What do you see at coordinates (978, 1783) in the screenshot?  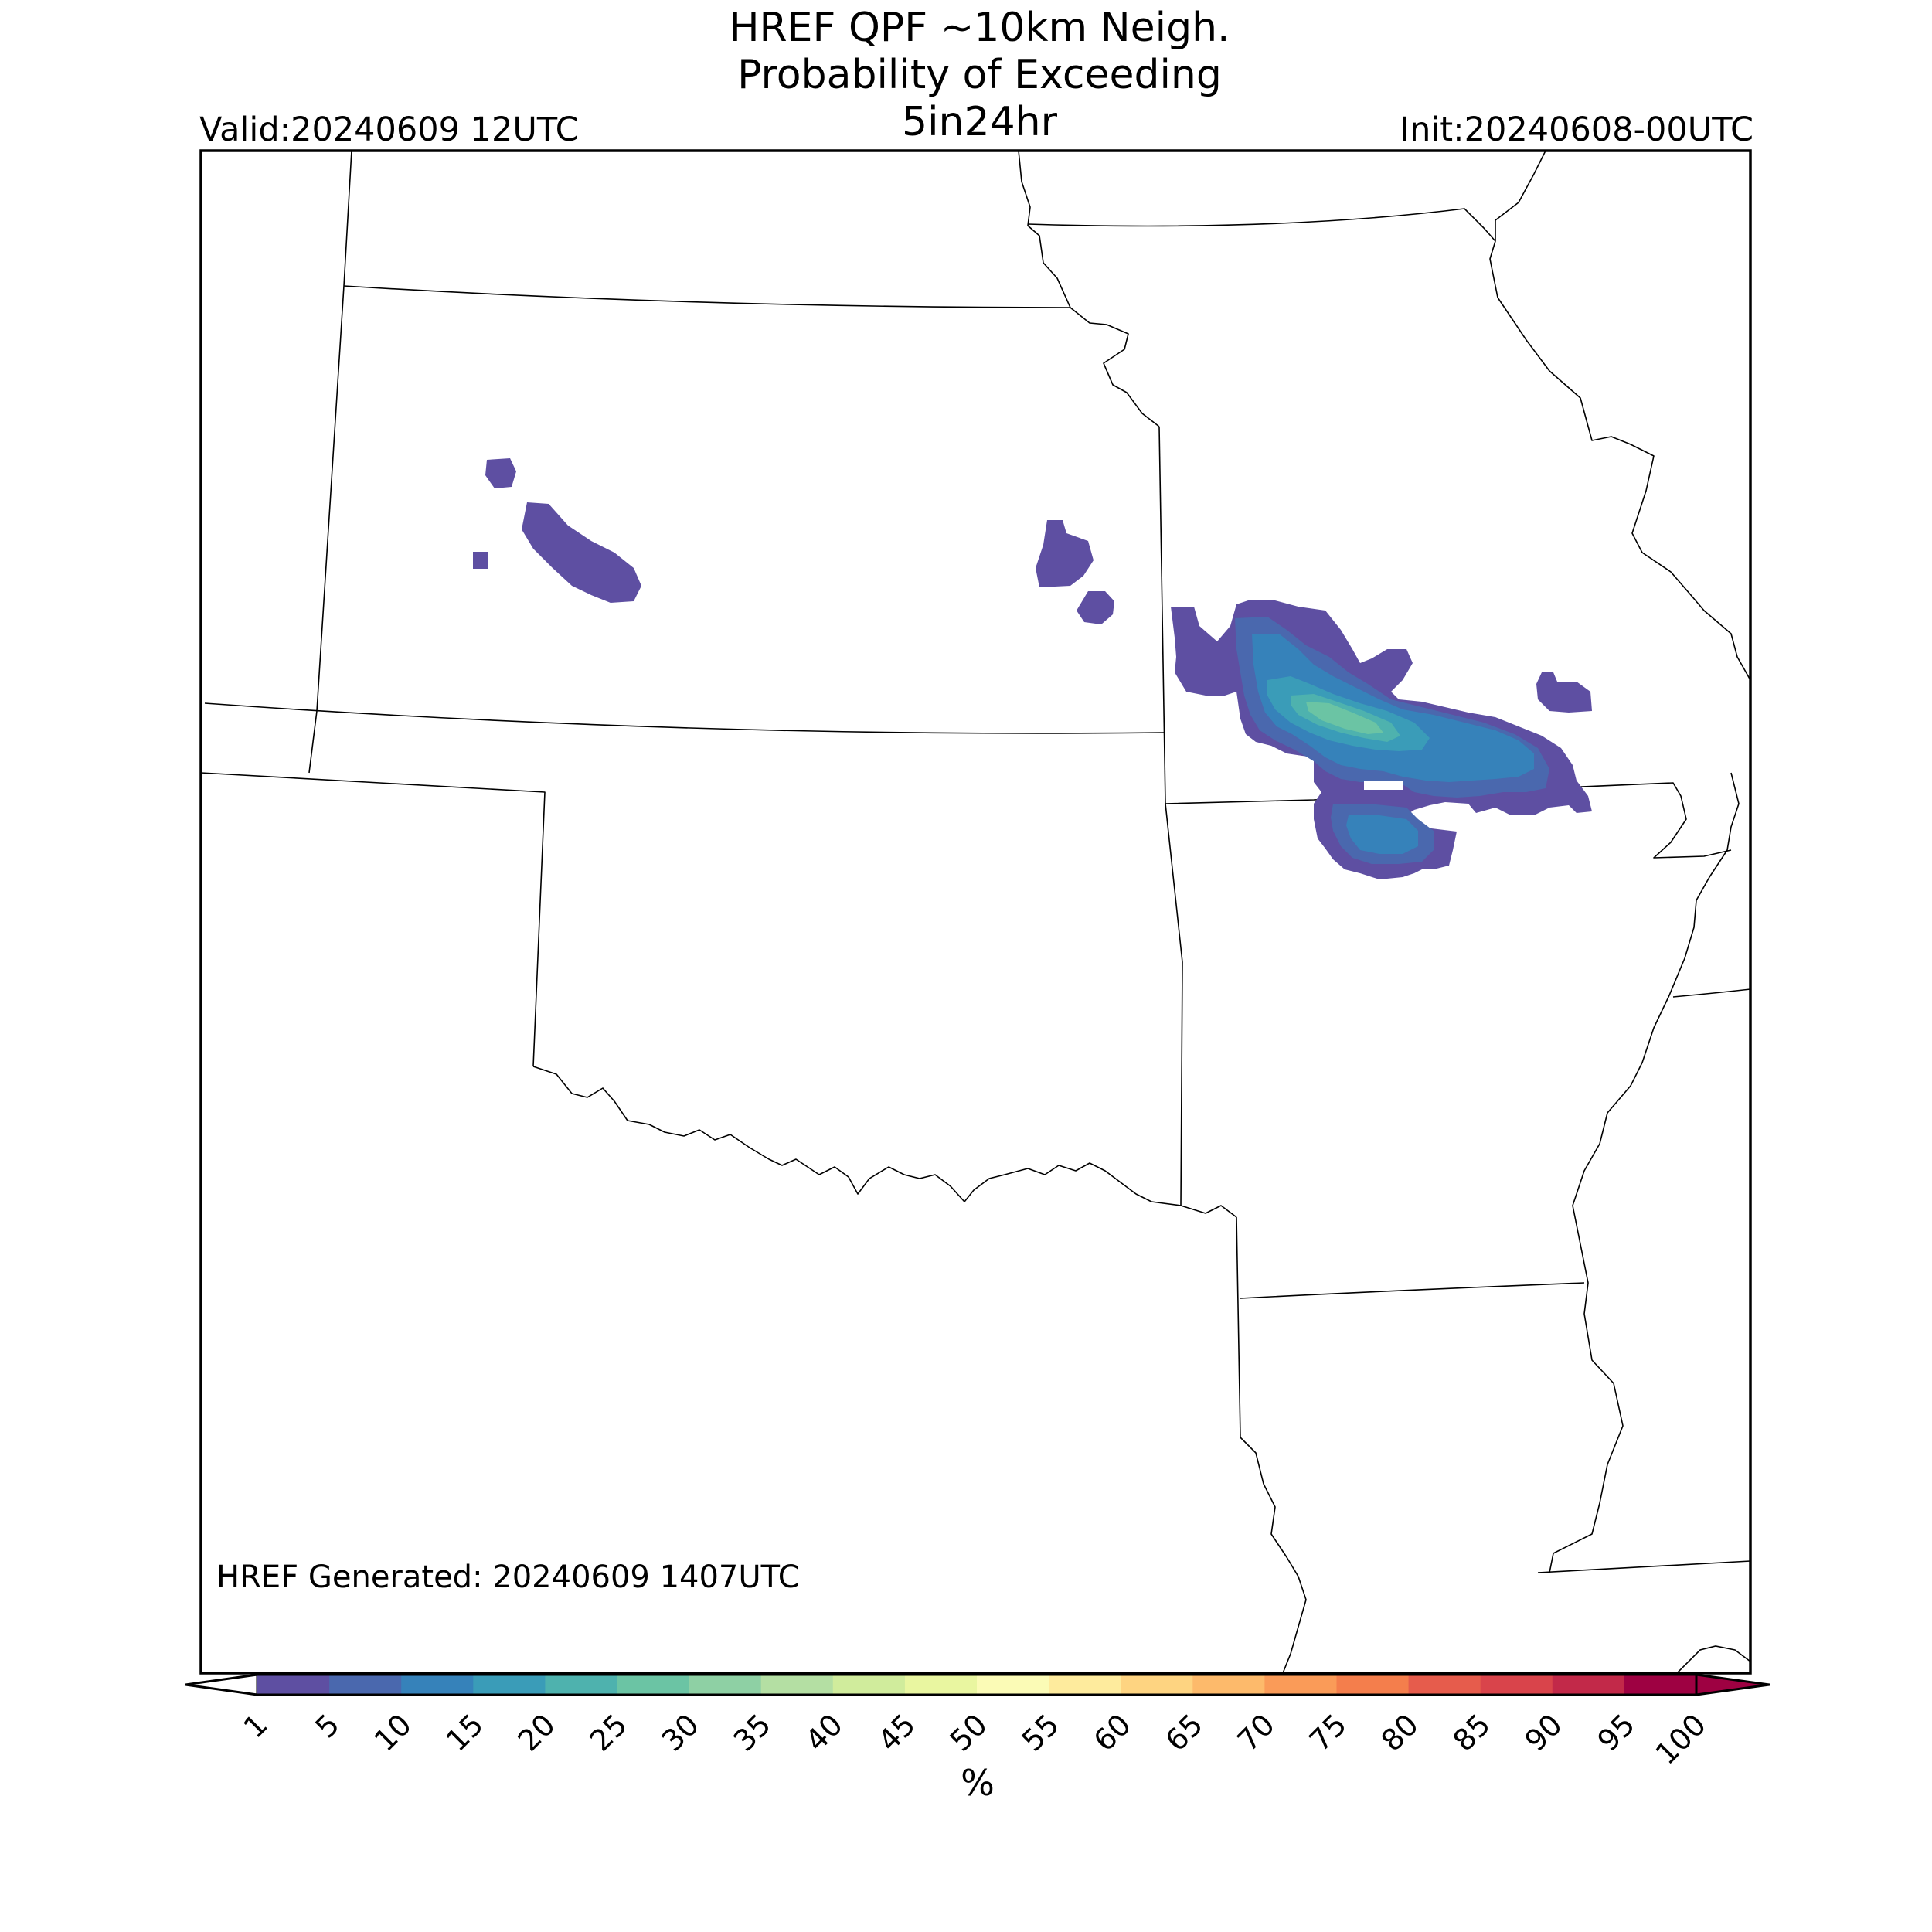 I see `colorbar-units-label: %` at bounding box center [978, 1783].